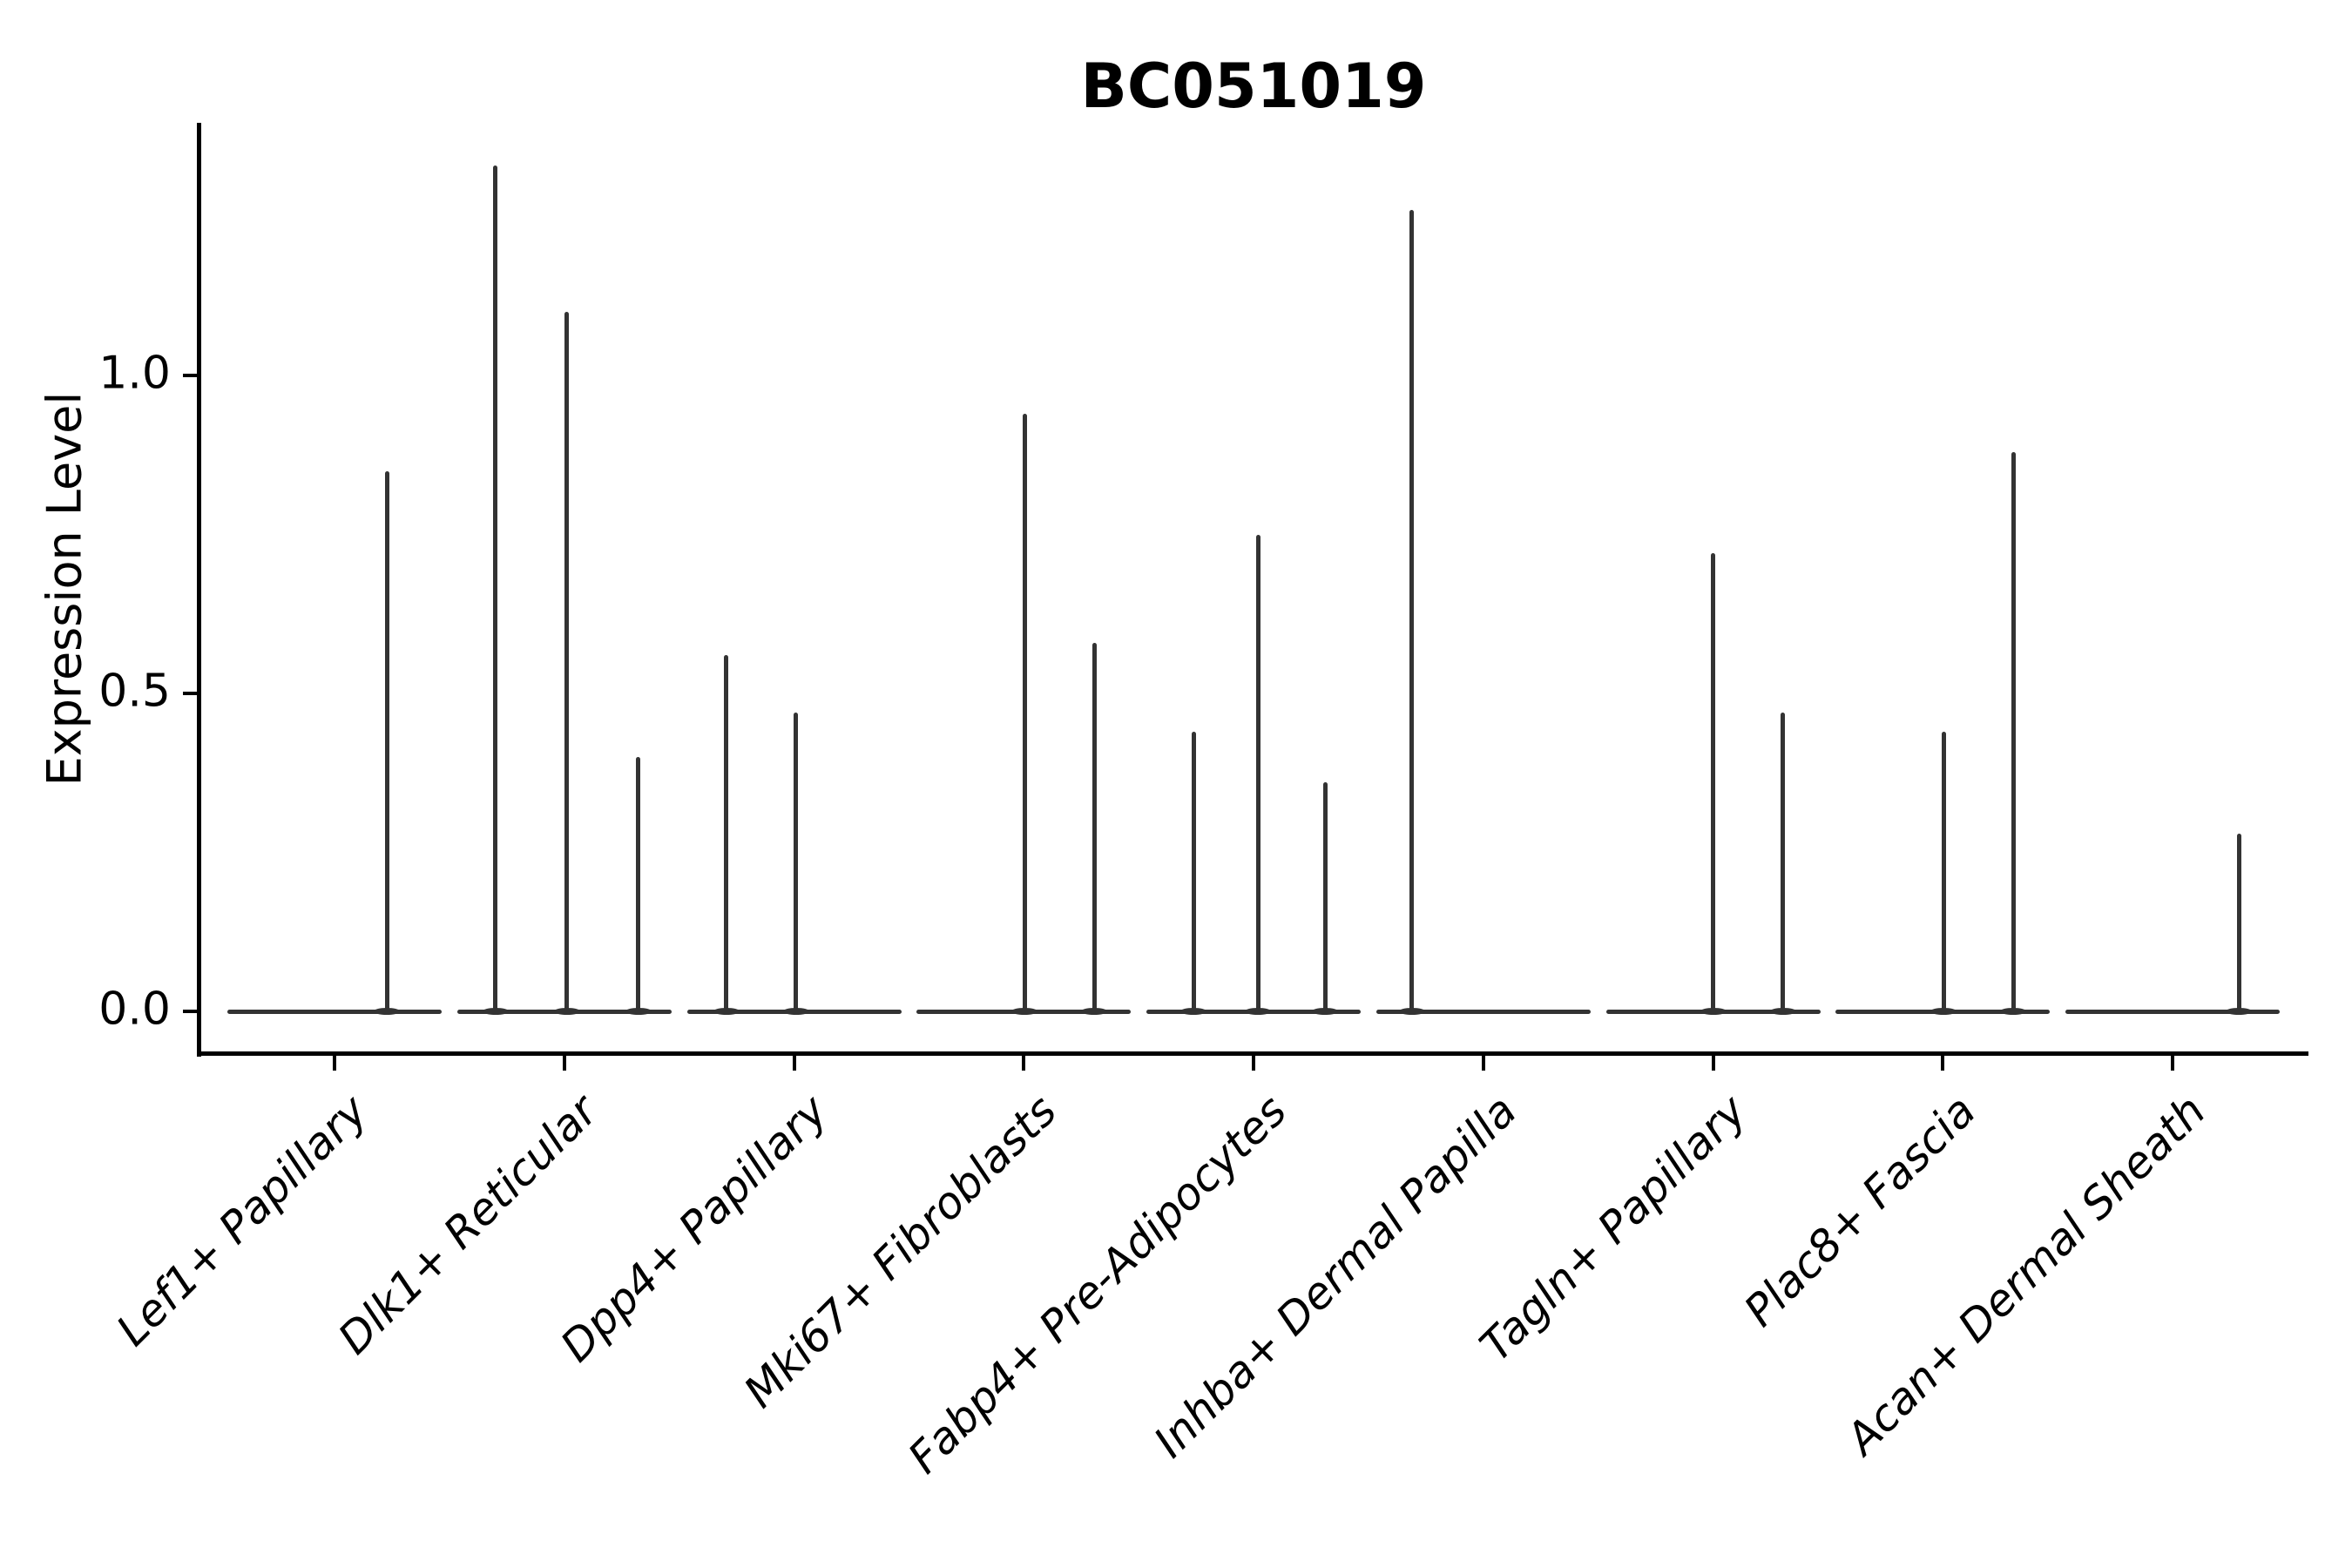 The width and height of the screenshot is (2352, 1568). Describe the element at coordinates (1335, 1276) in the screenshot. I see `x-tick-label: Inhba+ Dermal Papilla` at that location.